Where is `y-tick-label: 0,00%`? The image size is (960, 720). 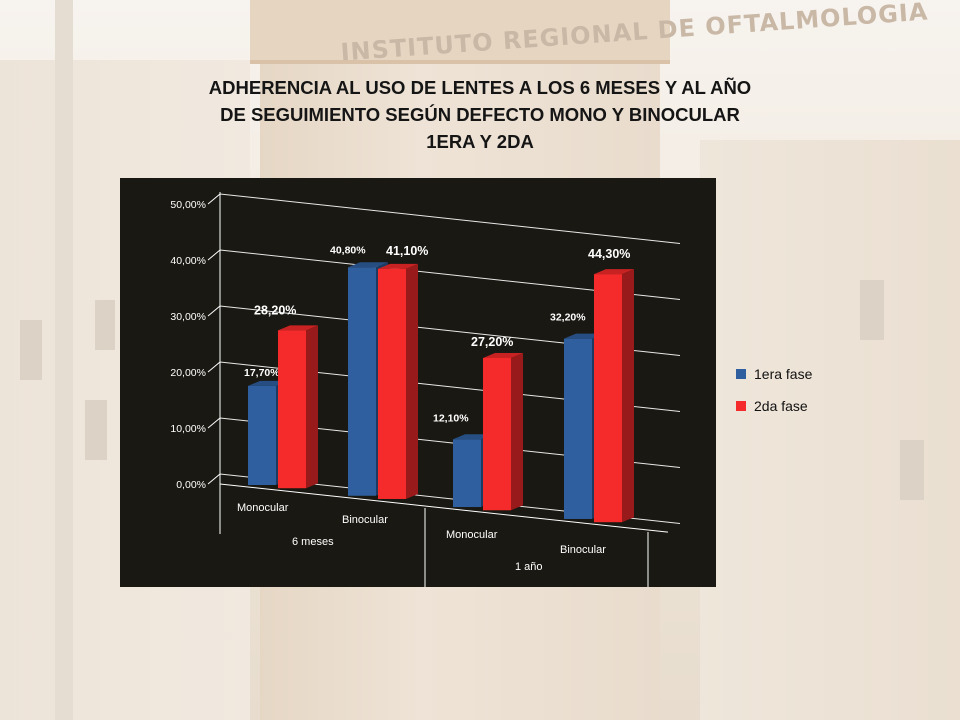 y-tick-label: 0,00% is located at coordinates (191, 485).